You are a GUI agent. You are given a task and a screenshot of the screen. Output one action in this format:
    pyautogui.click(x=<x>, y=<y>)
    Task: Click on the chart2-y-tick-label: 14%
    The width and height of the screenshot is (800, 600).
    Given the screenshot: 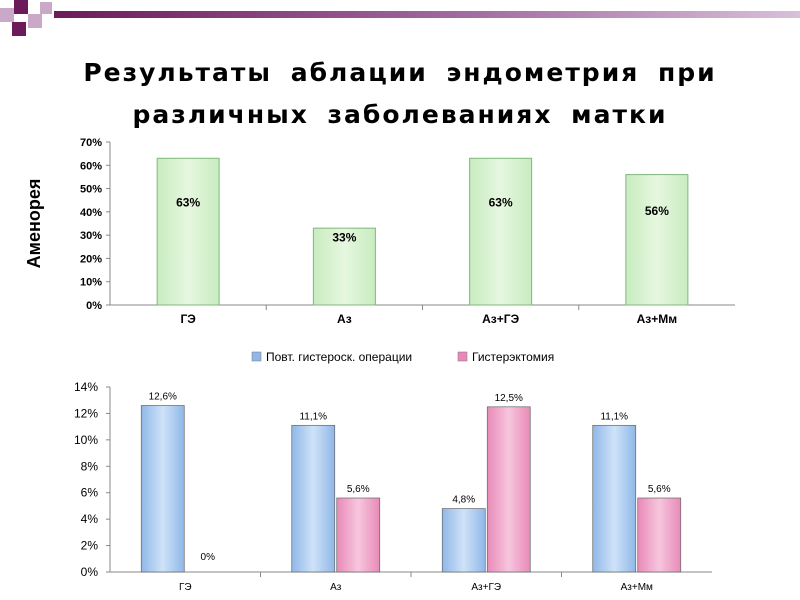 What is the action you would take?
    pyautogui.click(x=86, y=387)
    